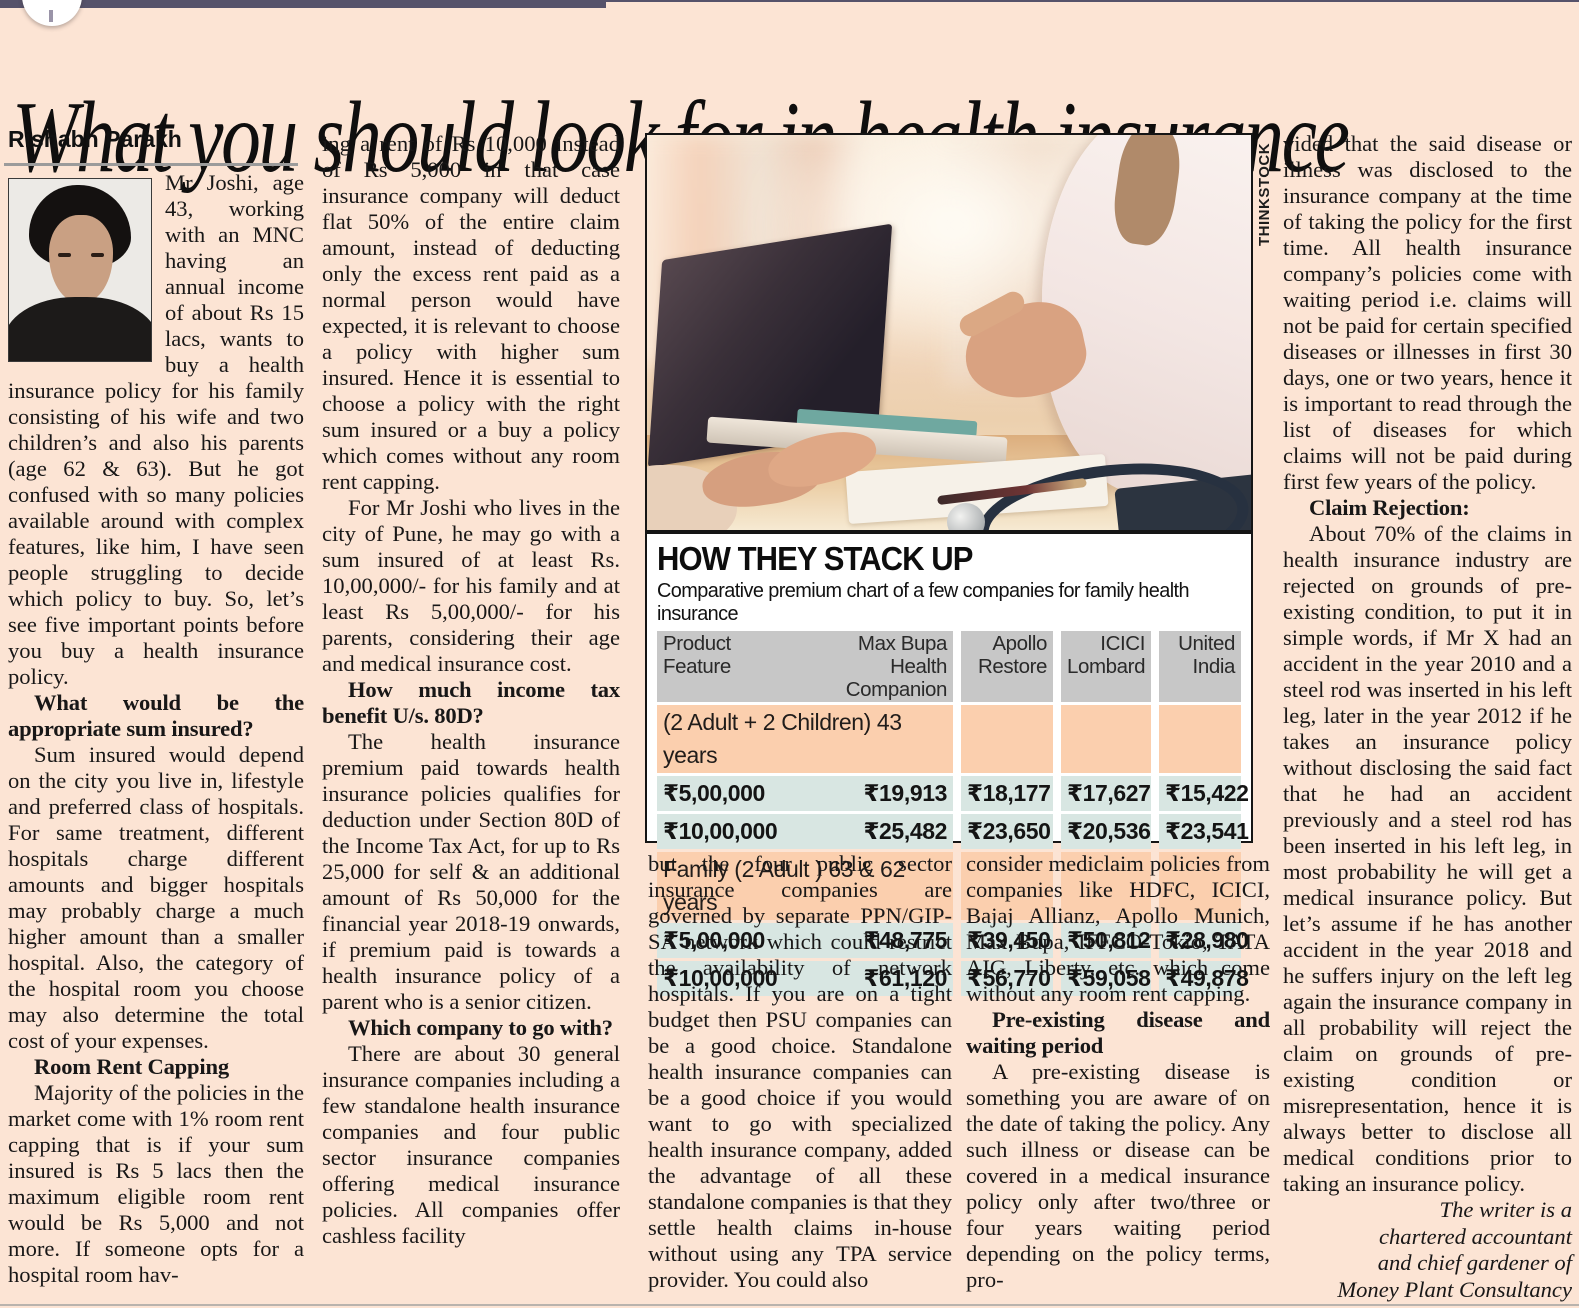  What do you see at coordinates (151, 164) in the screenshot?
I see `byline-rule` at bounding box center [151, 164].